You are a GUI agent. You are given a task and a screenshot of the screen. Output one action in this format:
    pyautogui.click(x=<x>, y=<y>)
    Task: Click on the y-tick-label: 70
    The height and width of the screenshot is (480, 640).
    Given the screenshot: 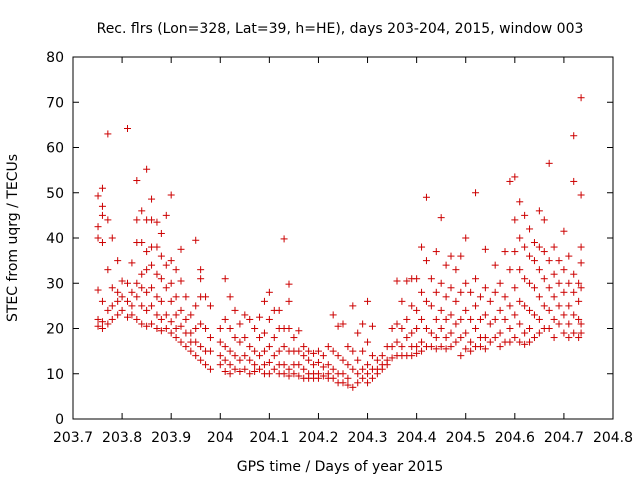 What is the action you would take?
    pyautogui.click(x=55, y=103)
    